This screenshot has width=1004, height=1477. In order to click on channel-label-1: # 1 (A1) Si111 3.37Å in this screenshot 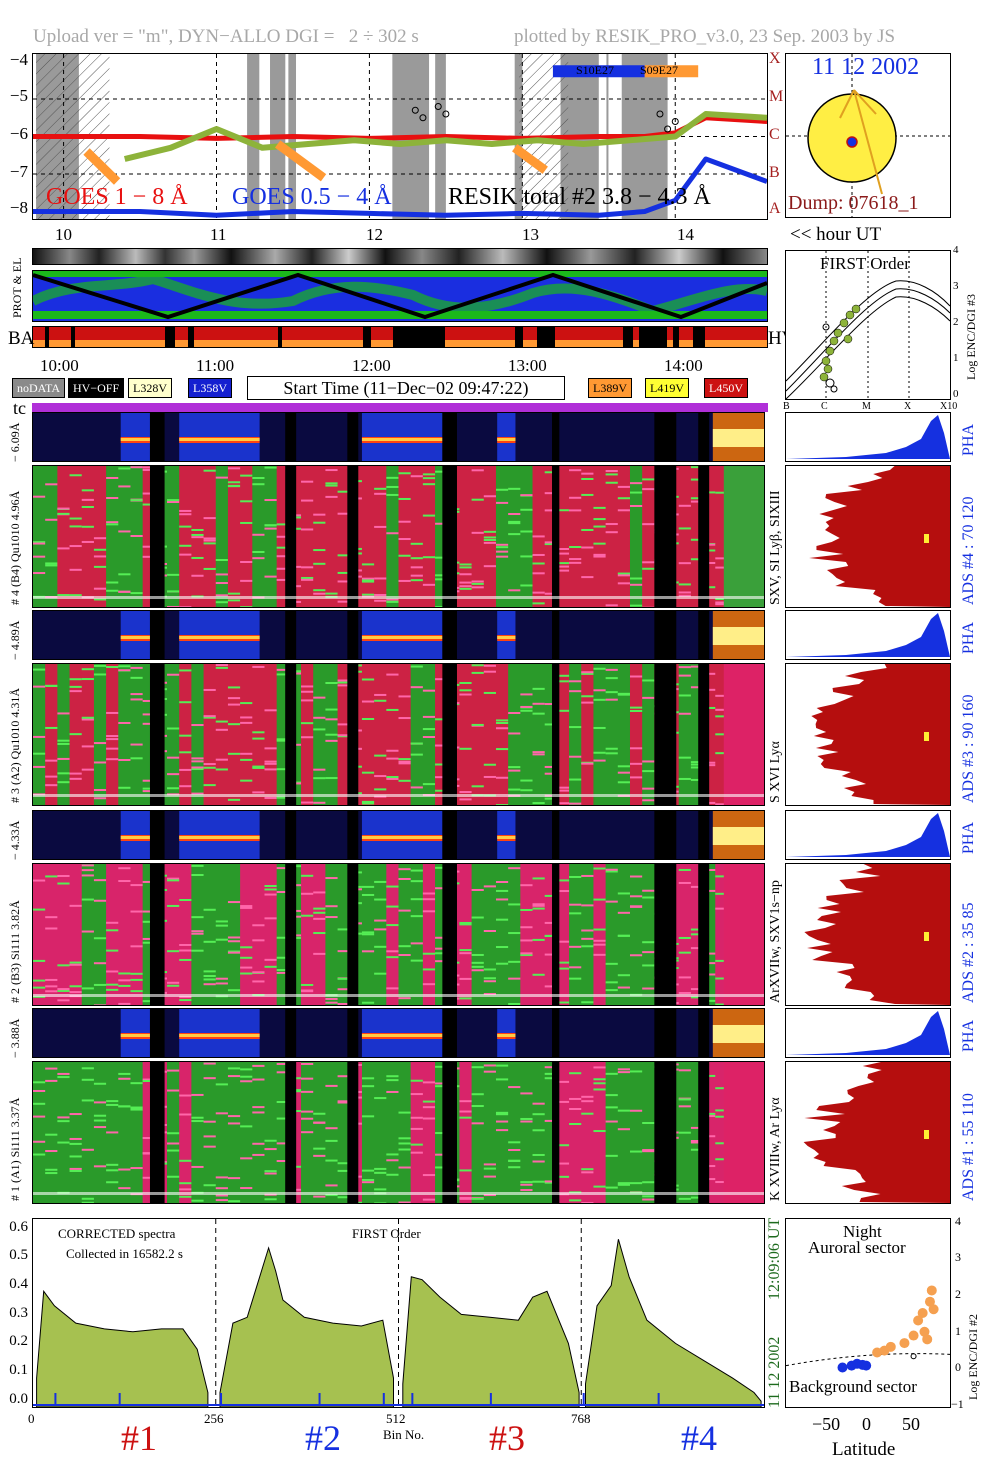, I will do `click(15, 1149)`.